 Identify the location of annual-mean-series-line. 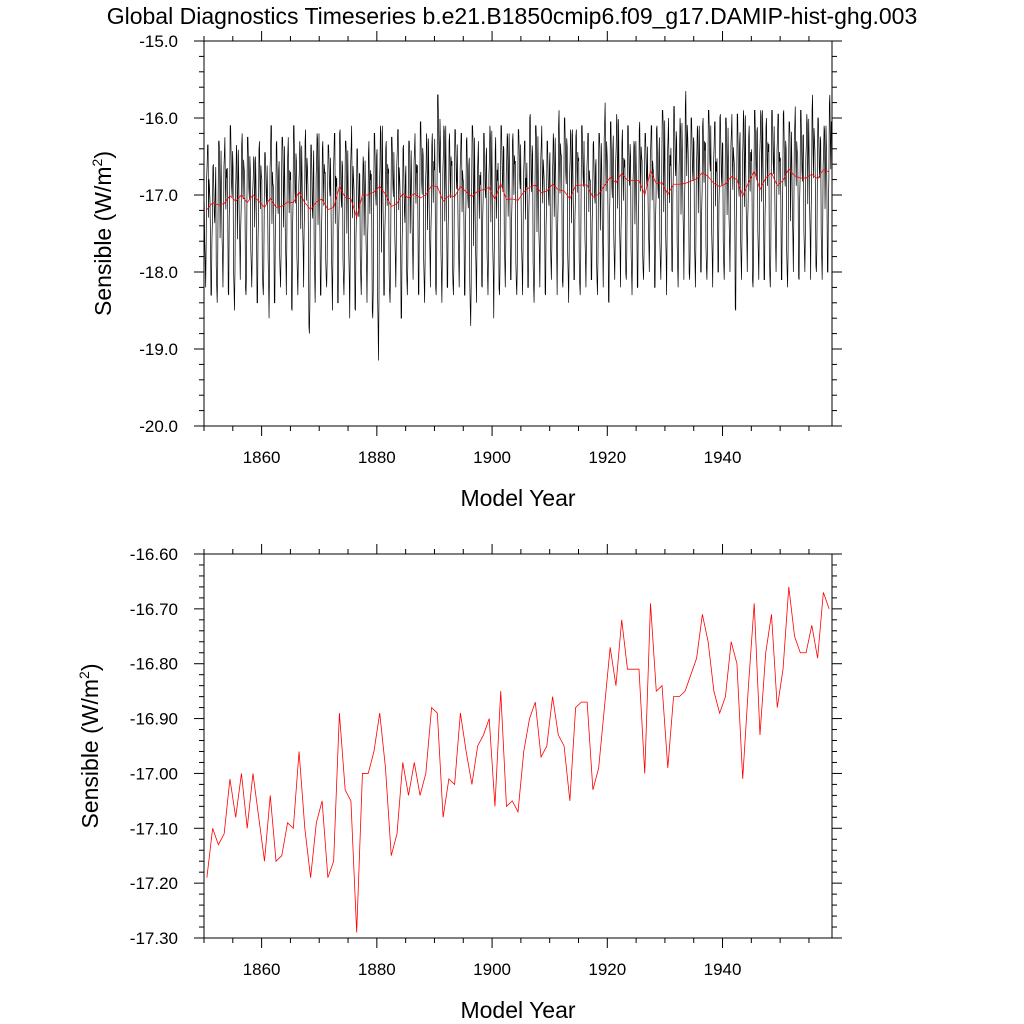
(518, 193).